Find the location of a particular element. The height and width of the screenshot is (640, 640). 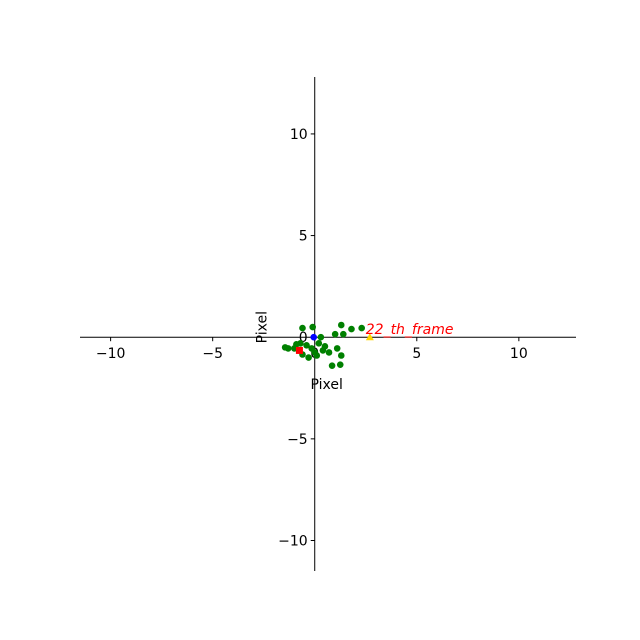

y-axis-label: Pixel is located at coordinates (263, 327).